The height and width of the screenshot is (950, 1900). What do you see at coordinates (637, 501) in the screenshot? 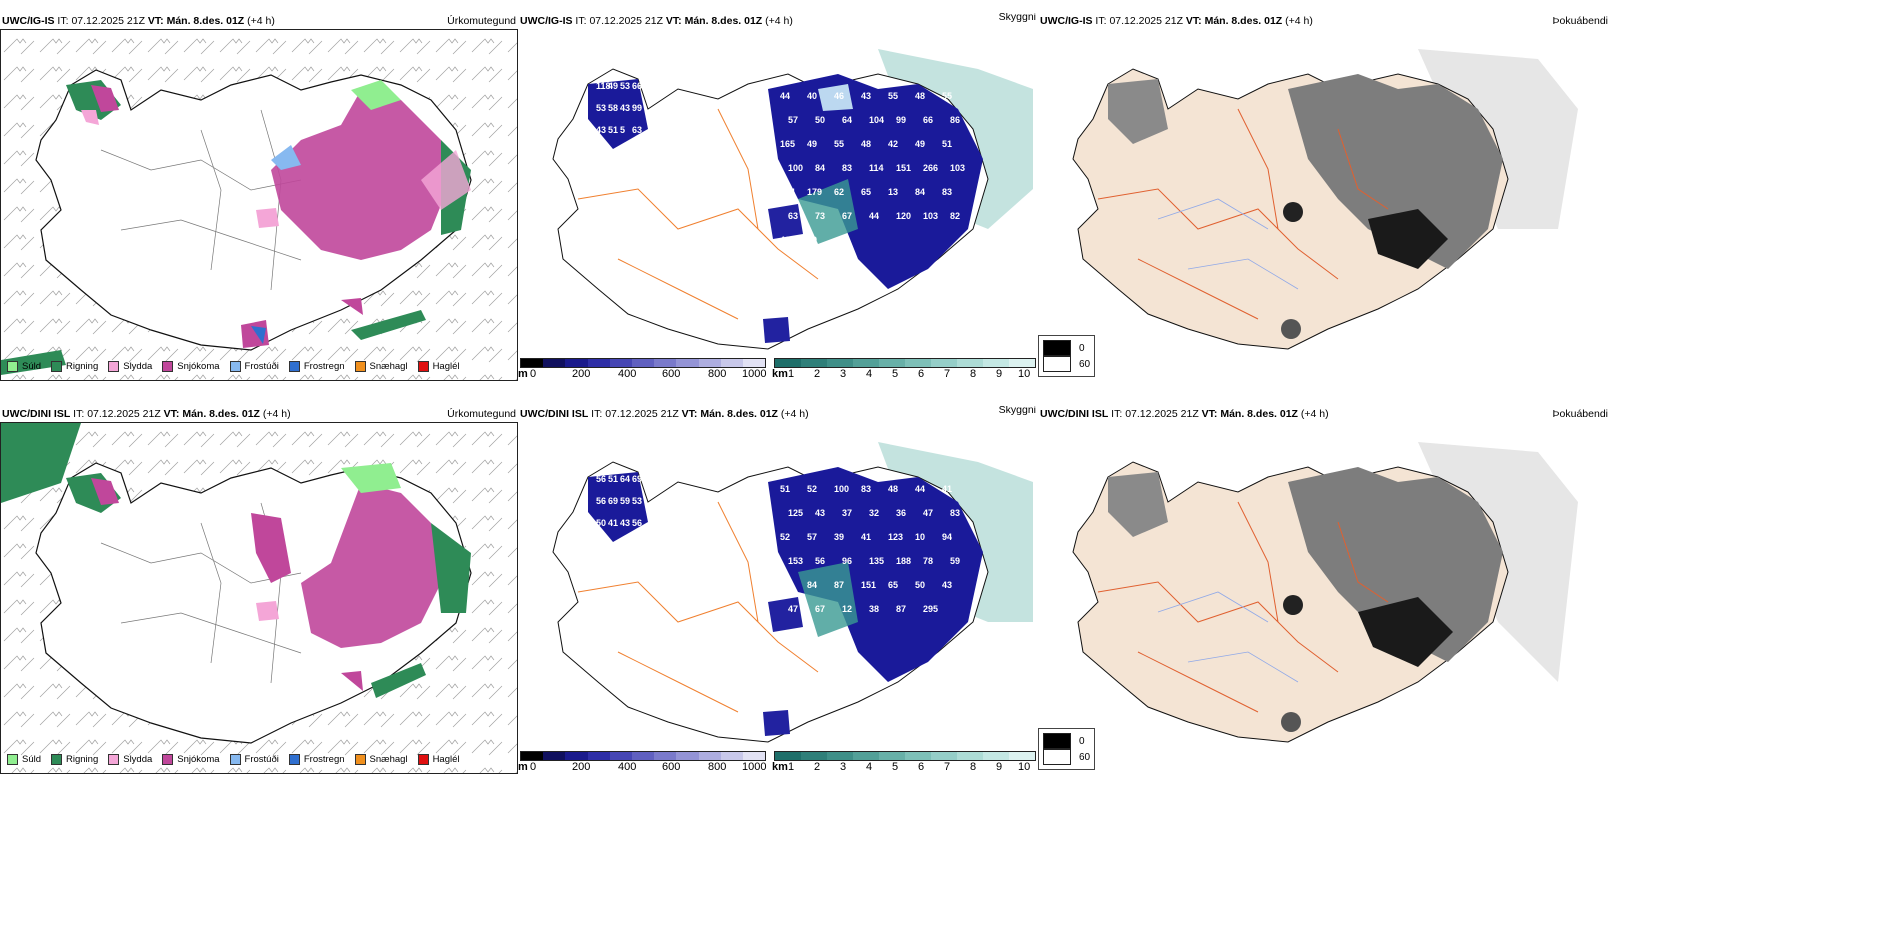
I see `cloud-base-label: 53` at bounding box center [637, 501].